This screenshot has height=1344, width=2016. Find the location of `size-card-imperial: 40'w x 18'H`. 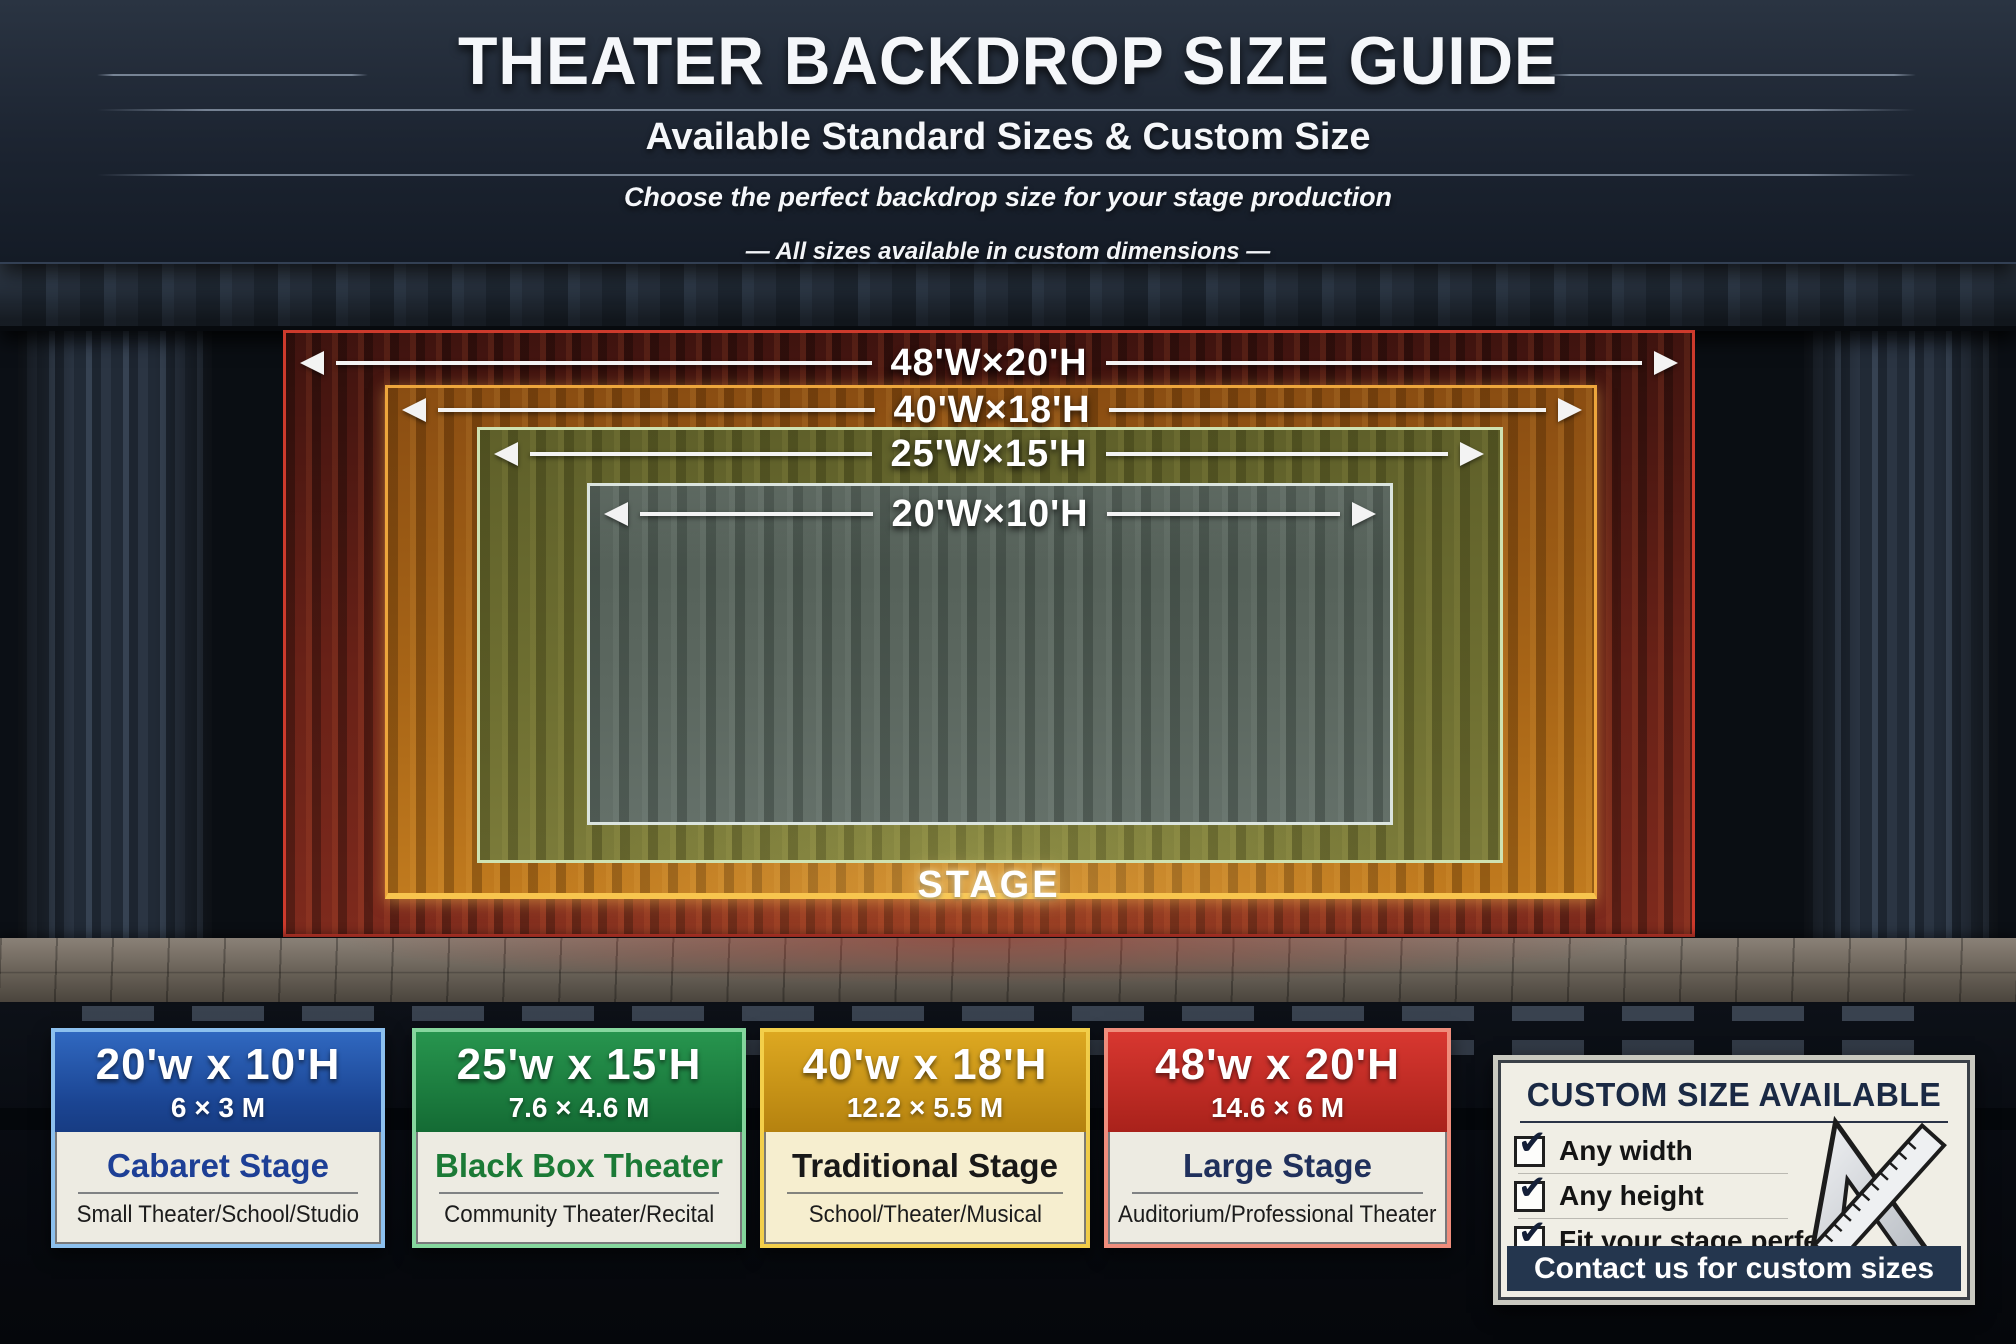

size-card-imperial: 40'w x 18'H is located at coordinates (925, 1064).